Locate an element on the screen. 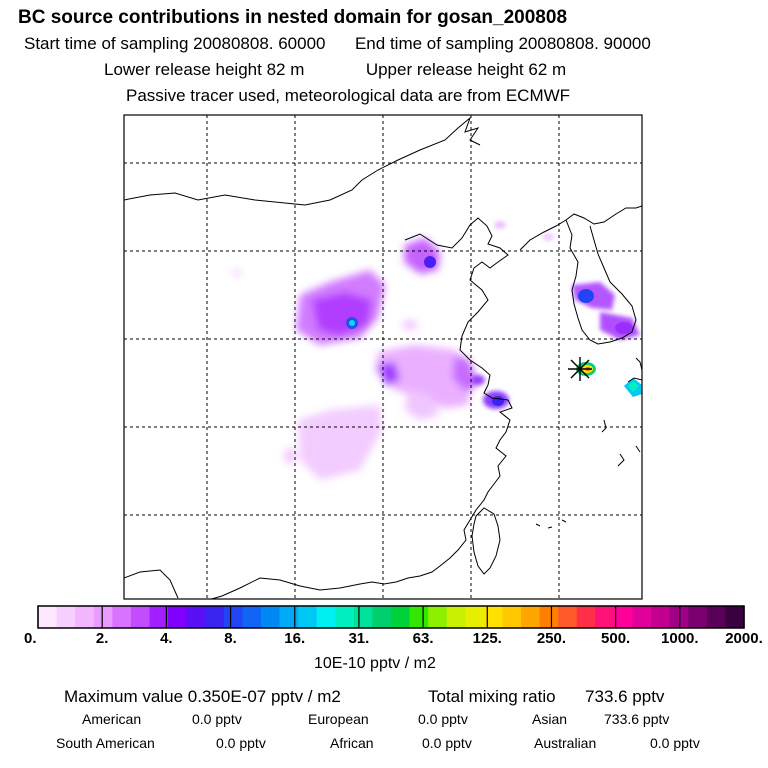  central-china-plume is located at coordinates (426, 382).